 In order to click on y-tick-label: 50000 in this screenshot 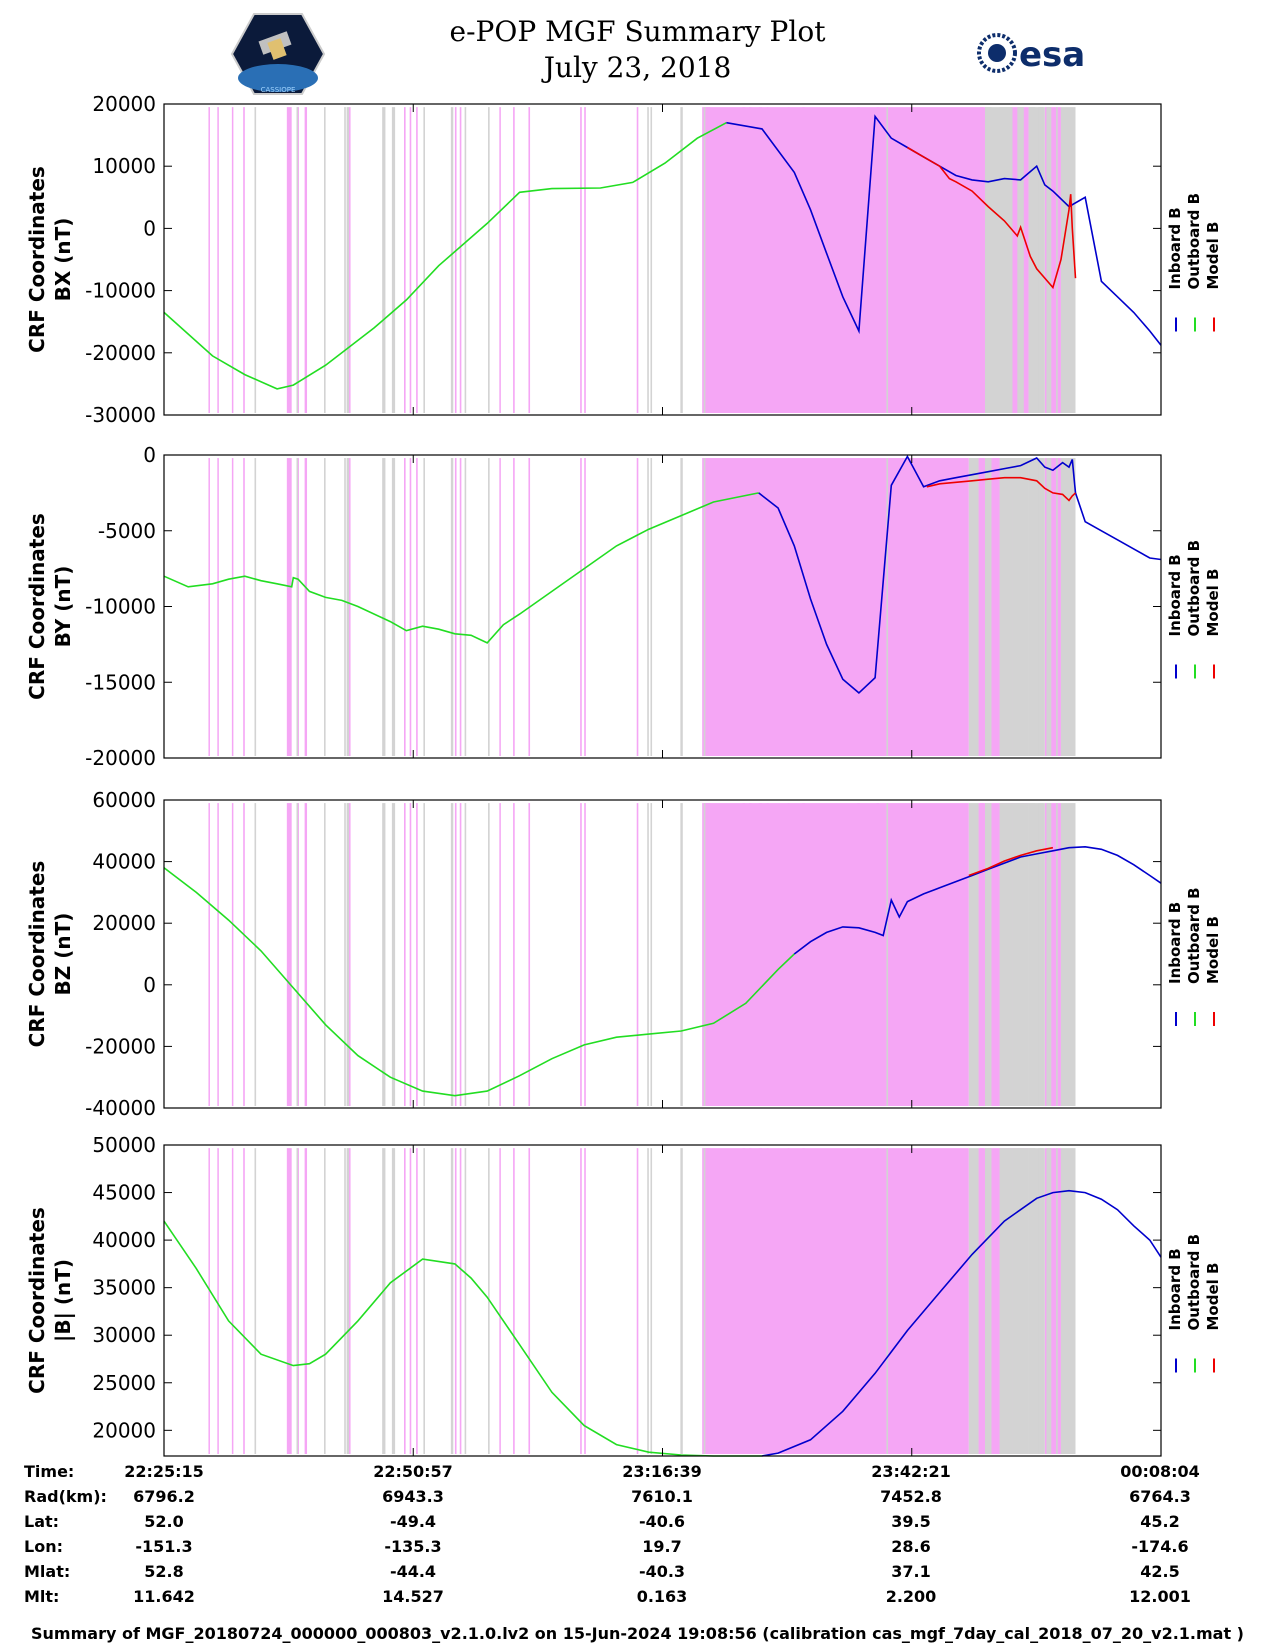, I will do `click(124, 1145)`.